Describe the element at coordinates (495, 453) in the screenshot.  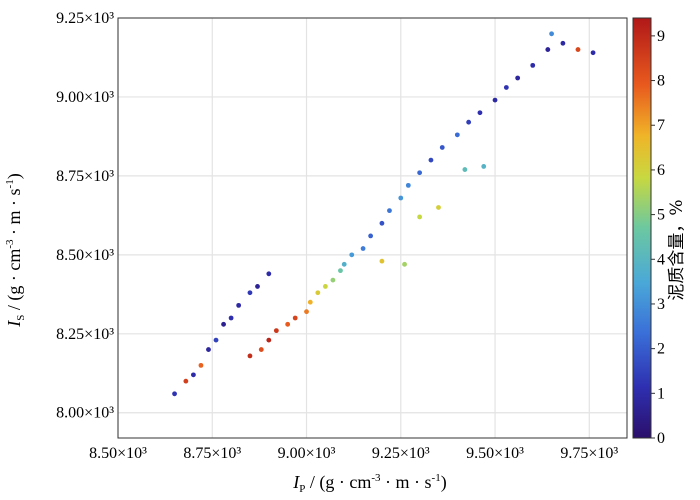
I see `x-tick-label: 9.50×10³` at that location.